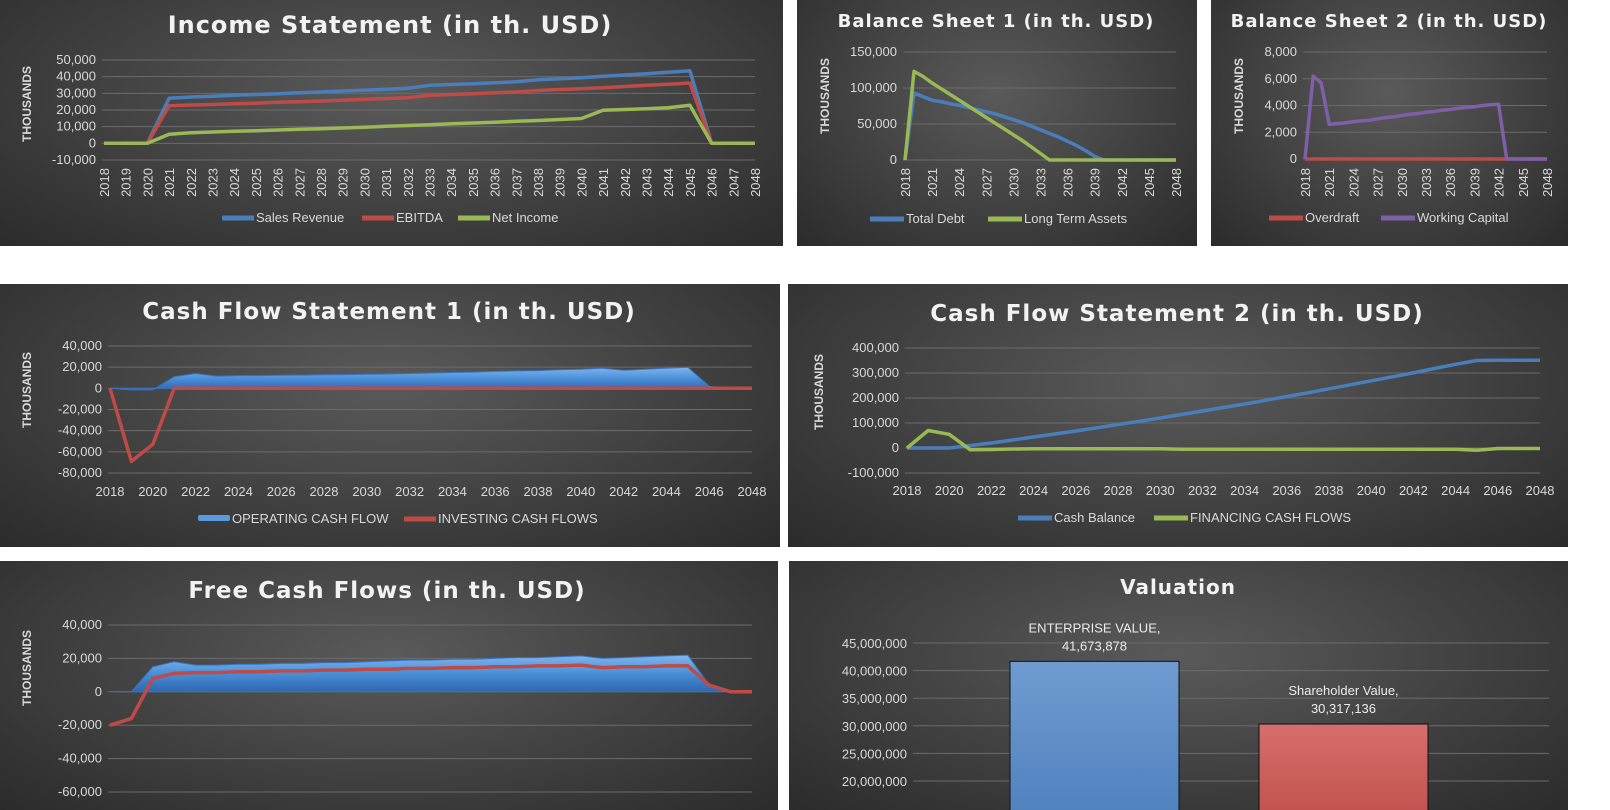  What do you see at coordinates (388, 312) in the screenshot?
I see `chart-title: Cash Flow Statement 1 (in th. USD)` at bounding box center [388, 312].